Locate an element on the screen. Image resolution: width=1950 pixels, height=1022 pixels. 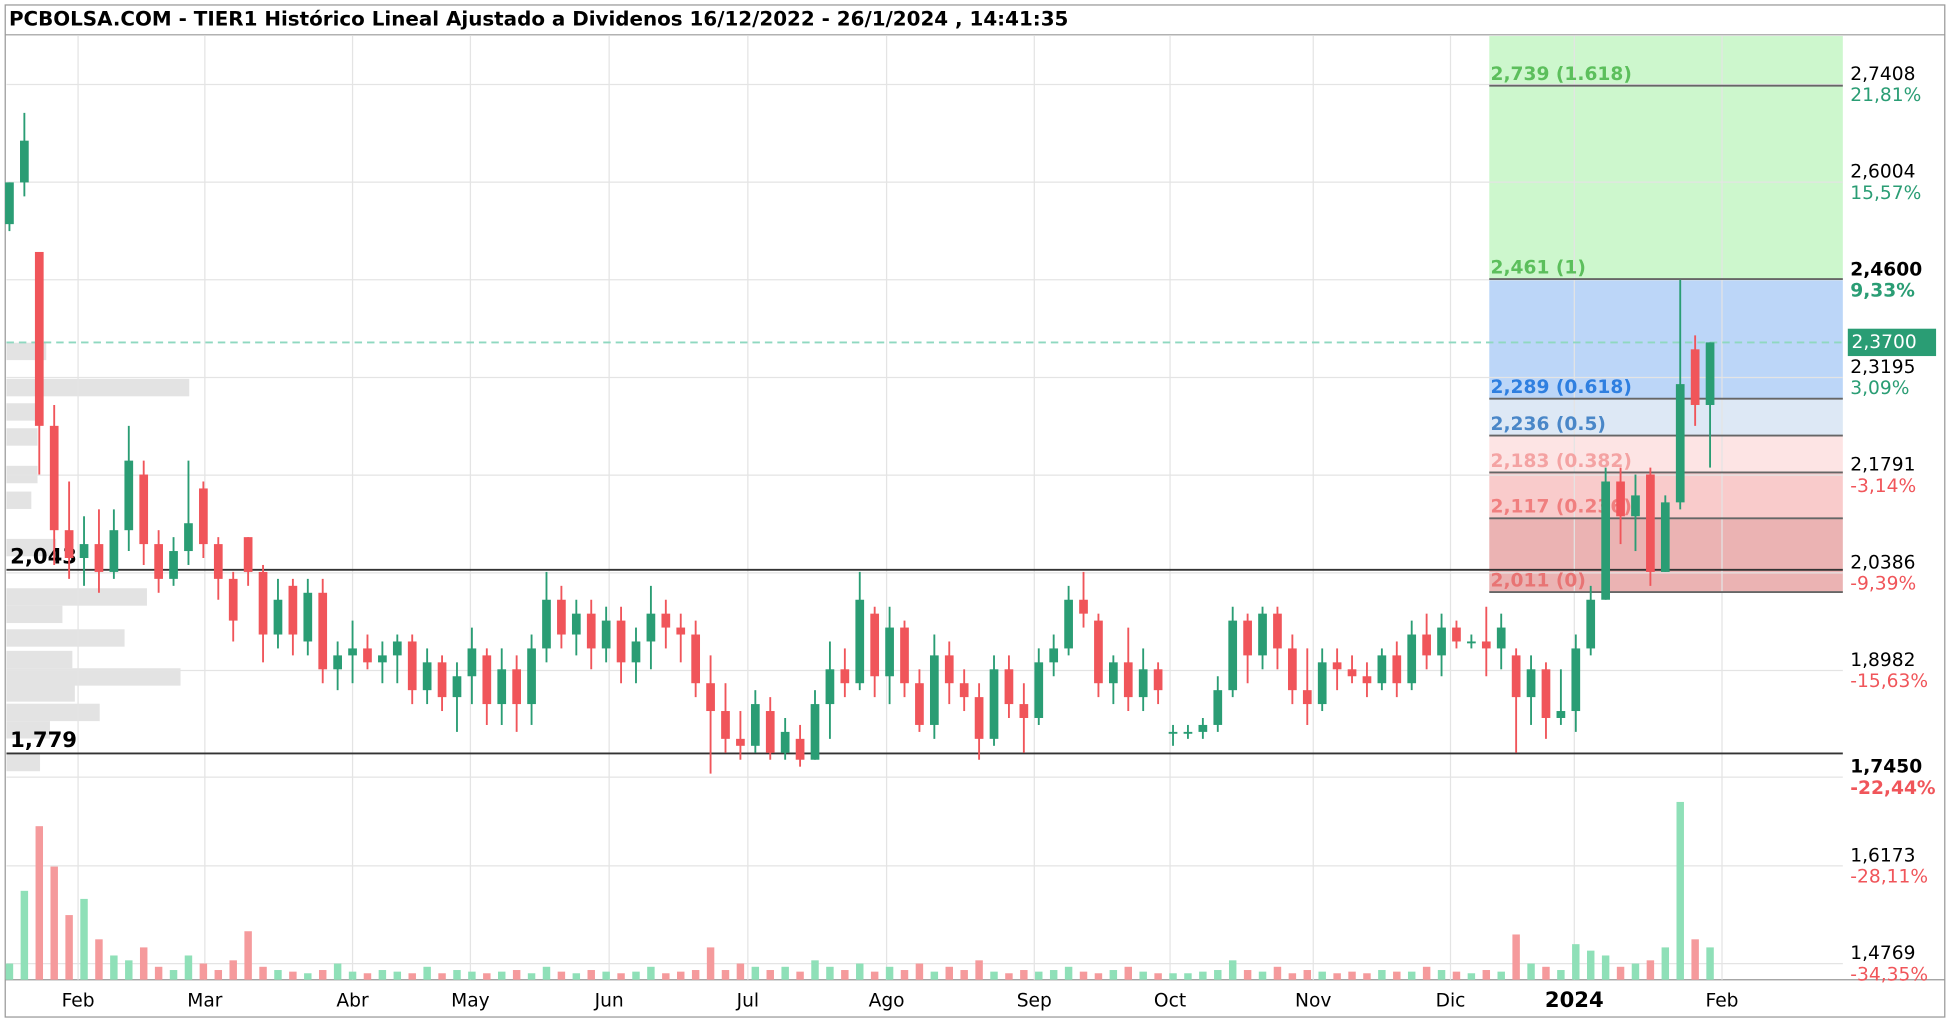
support-label: 1,779 is located at coordinates (43, 739).